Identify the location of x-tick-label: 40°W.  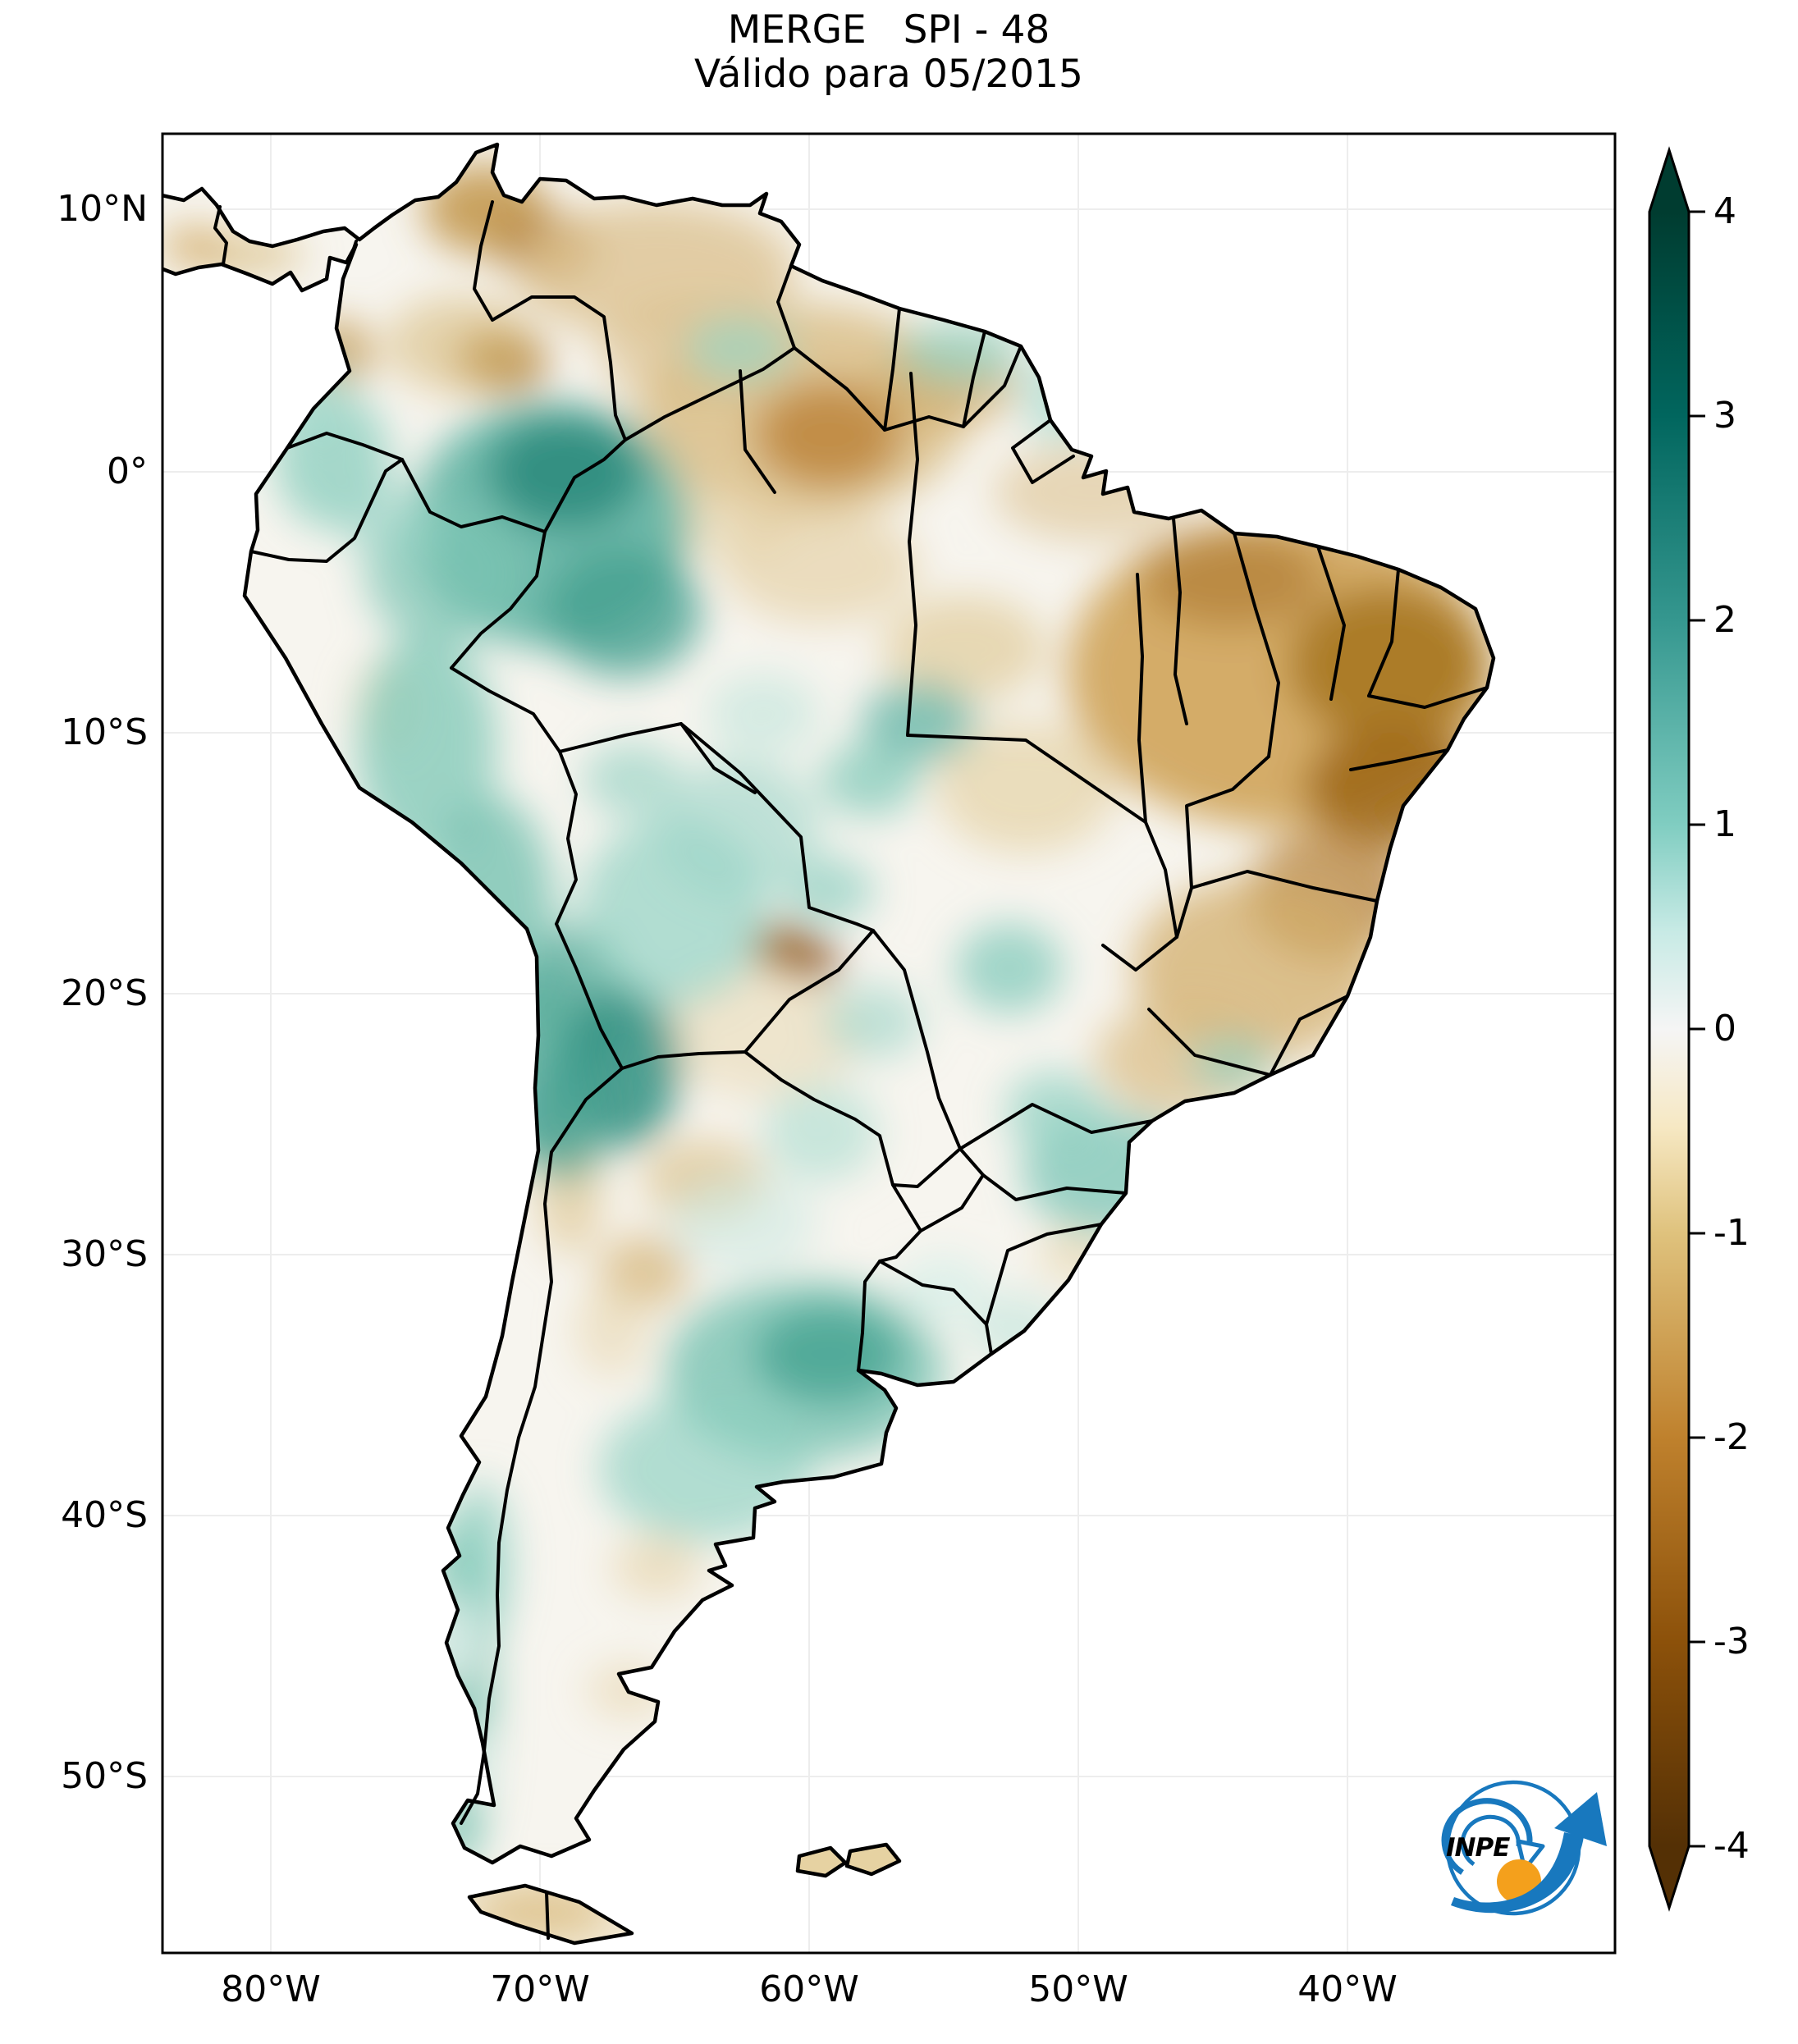
(1347, 1990).